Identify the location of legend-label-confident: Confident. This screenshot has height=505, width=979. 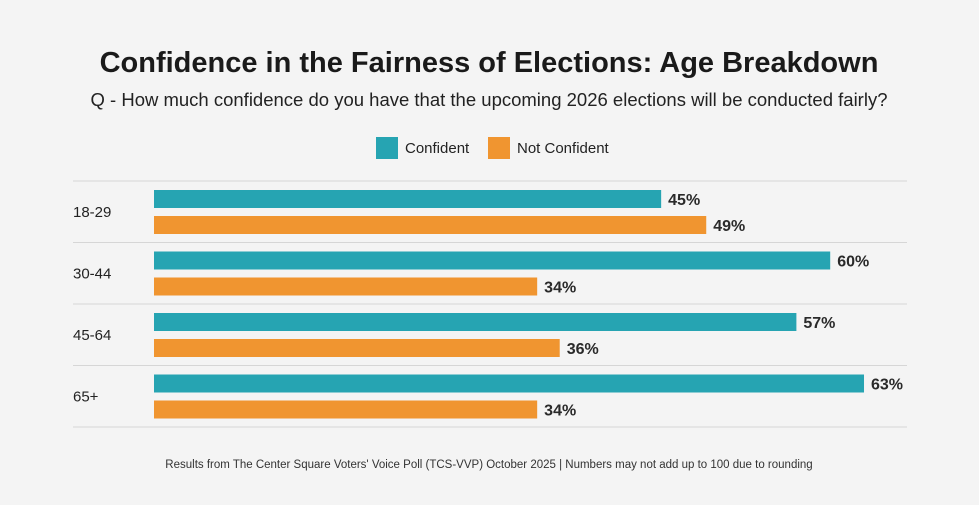
(437, 148).